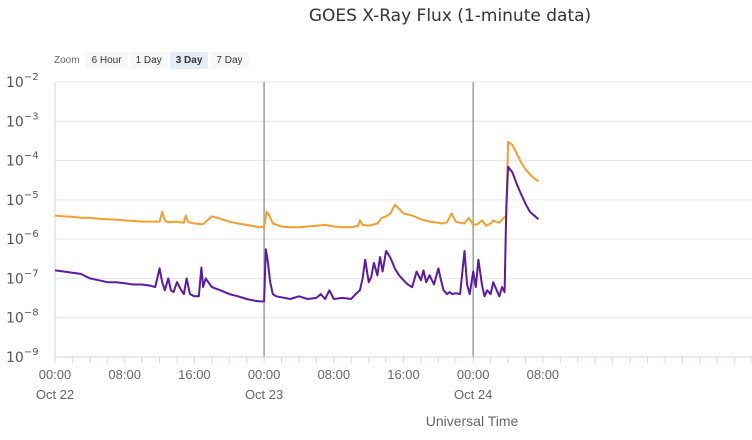  Describe the element at coordinates (55, 394) in the screenshot. I see `x-tick-sublabel: Oct 22` at that location.